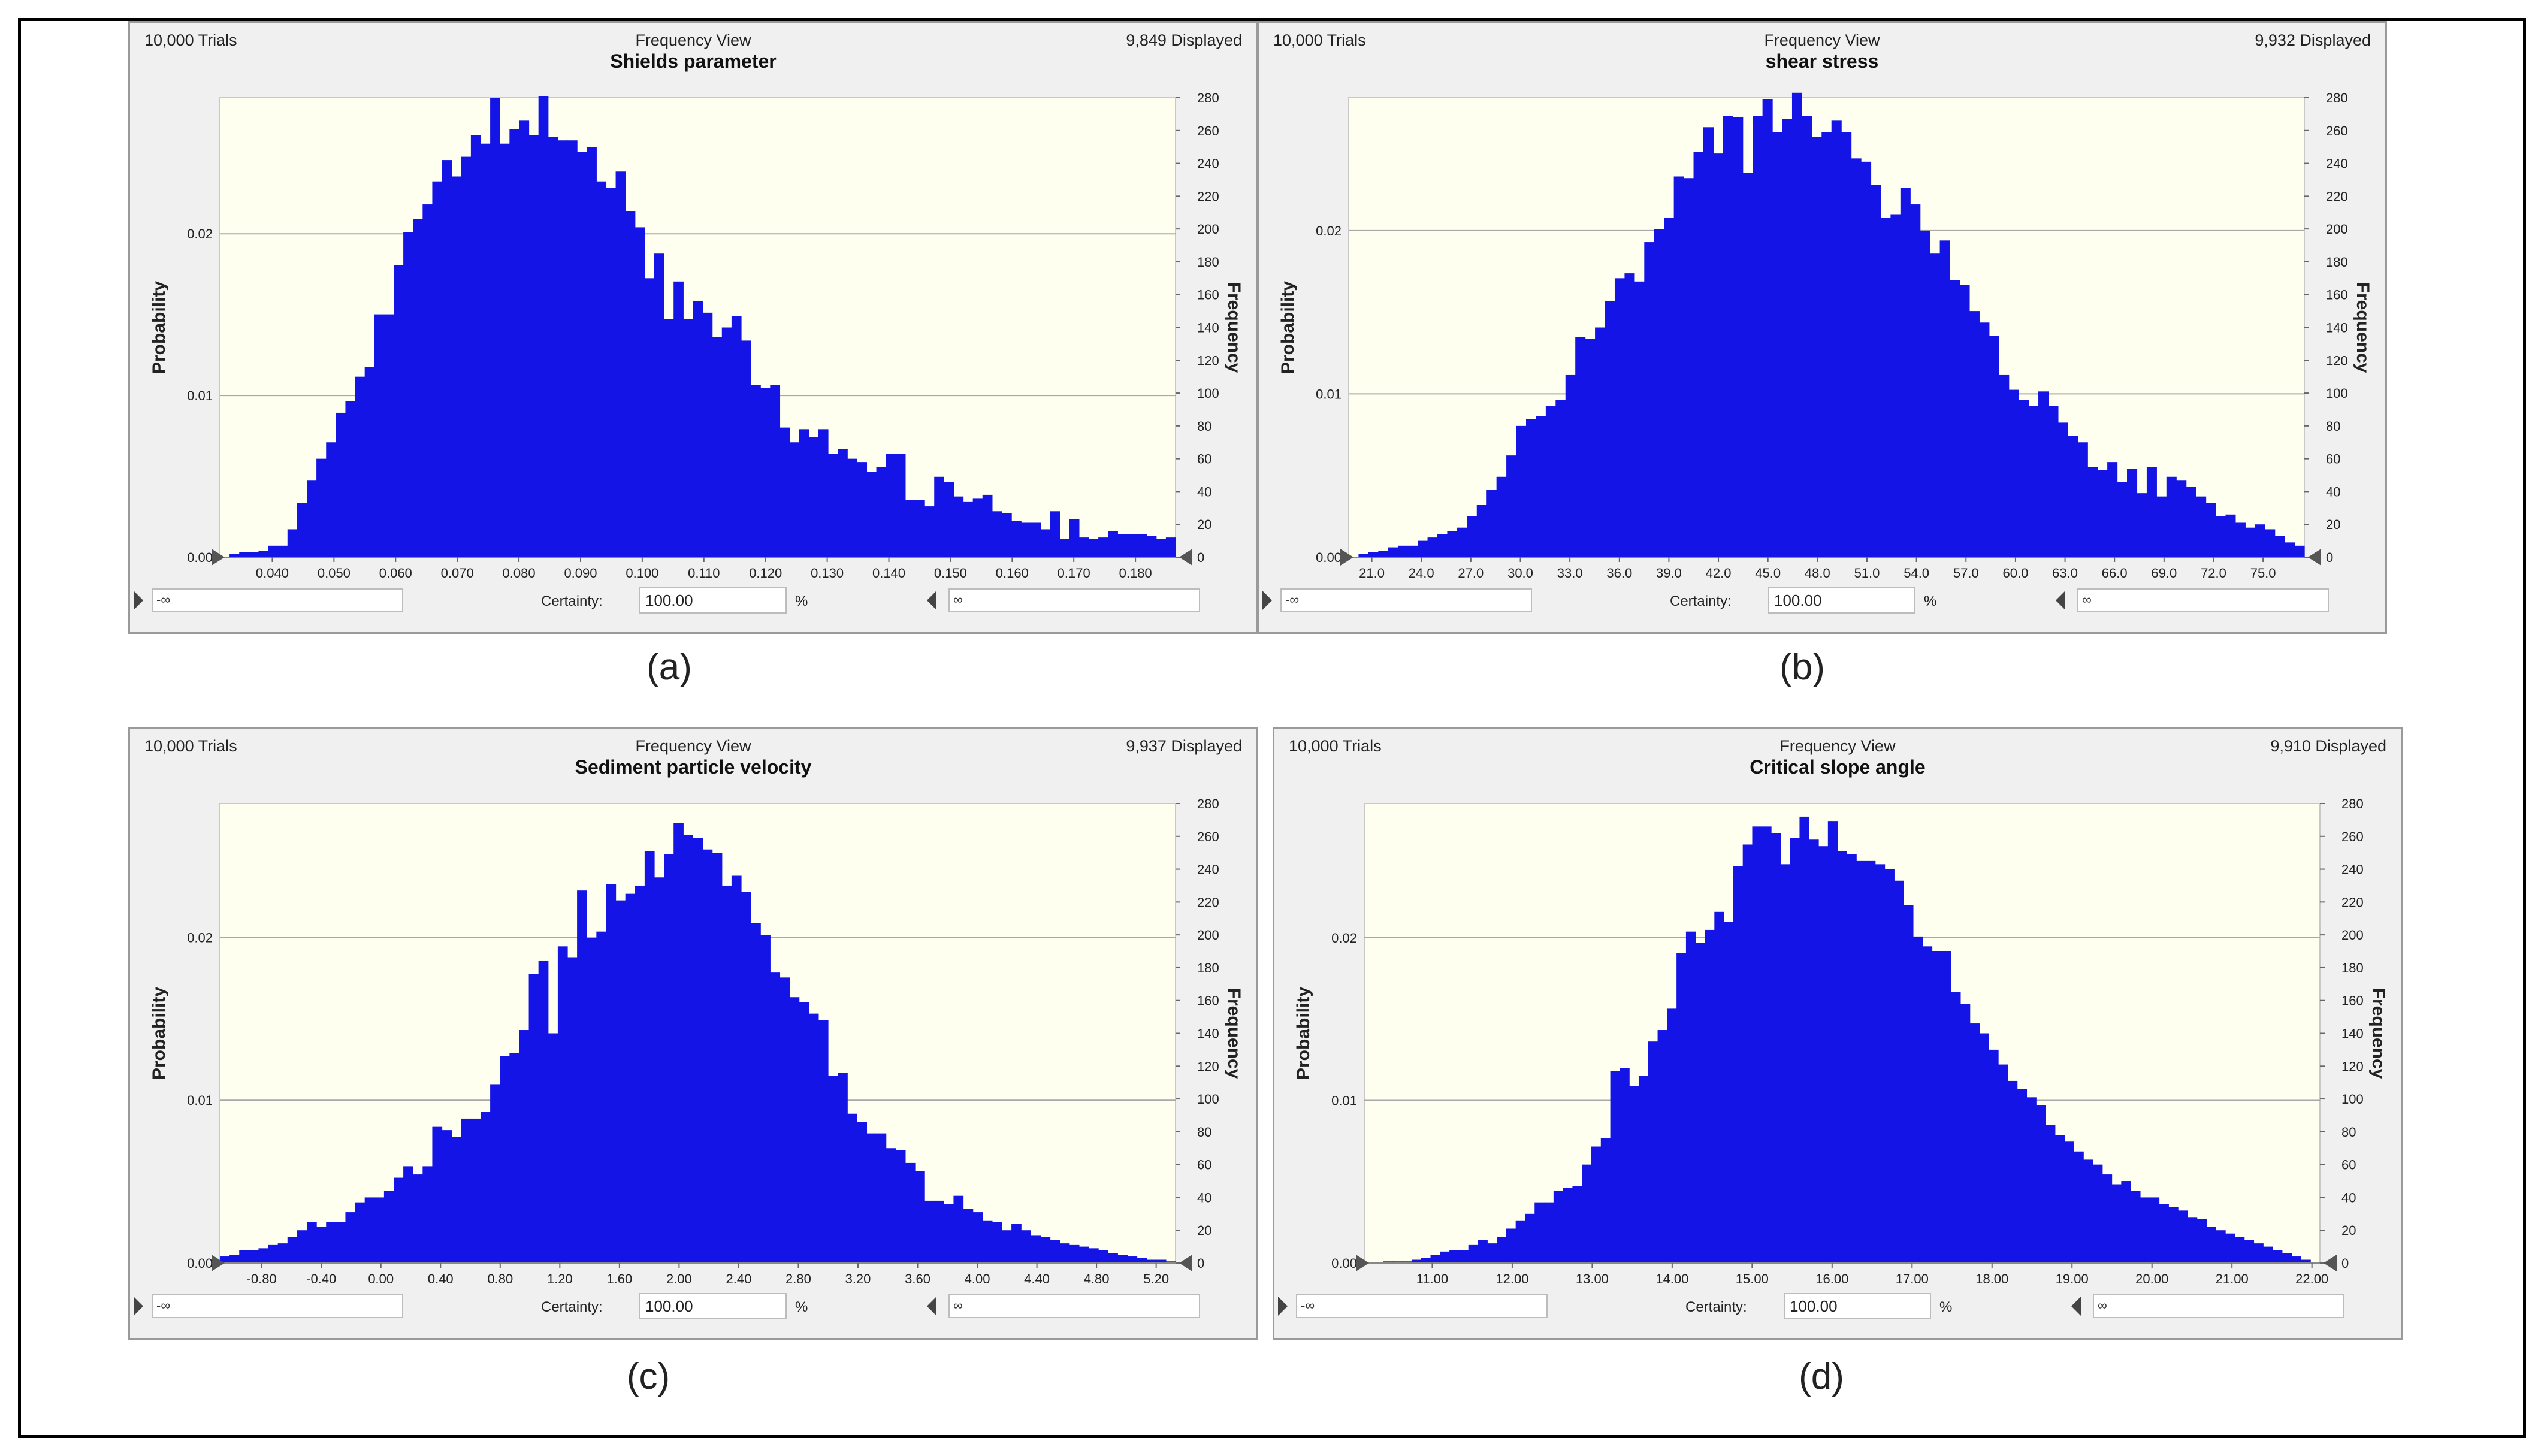 The width and height of the screenshot is (2544, 1456). What do you see at coordinates (802, 1307) in the screenshot?
I see `percent-label: %` at bounding box center [802, 1307].